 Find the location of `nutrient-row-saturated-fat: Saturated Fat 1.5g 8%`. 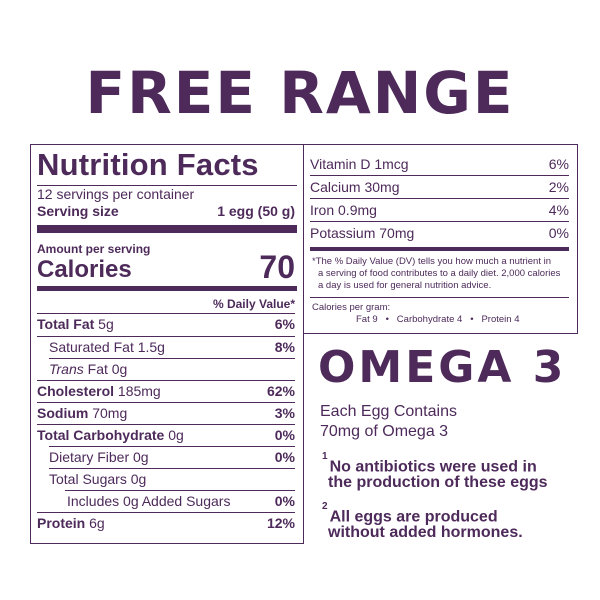

nutrient-row-saturated-fat: Saturated Fat 1.5g 8% is located at coordinates (172, 347).